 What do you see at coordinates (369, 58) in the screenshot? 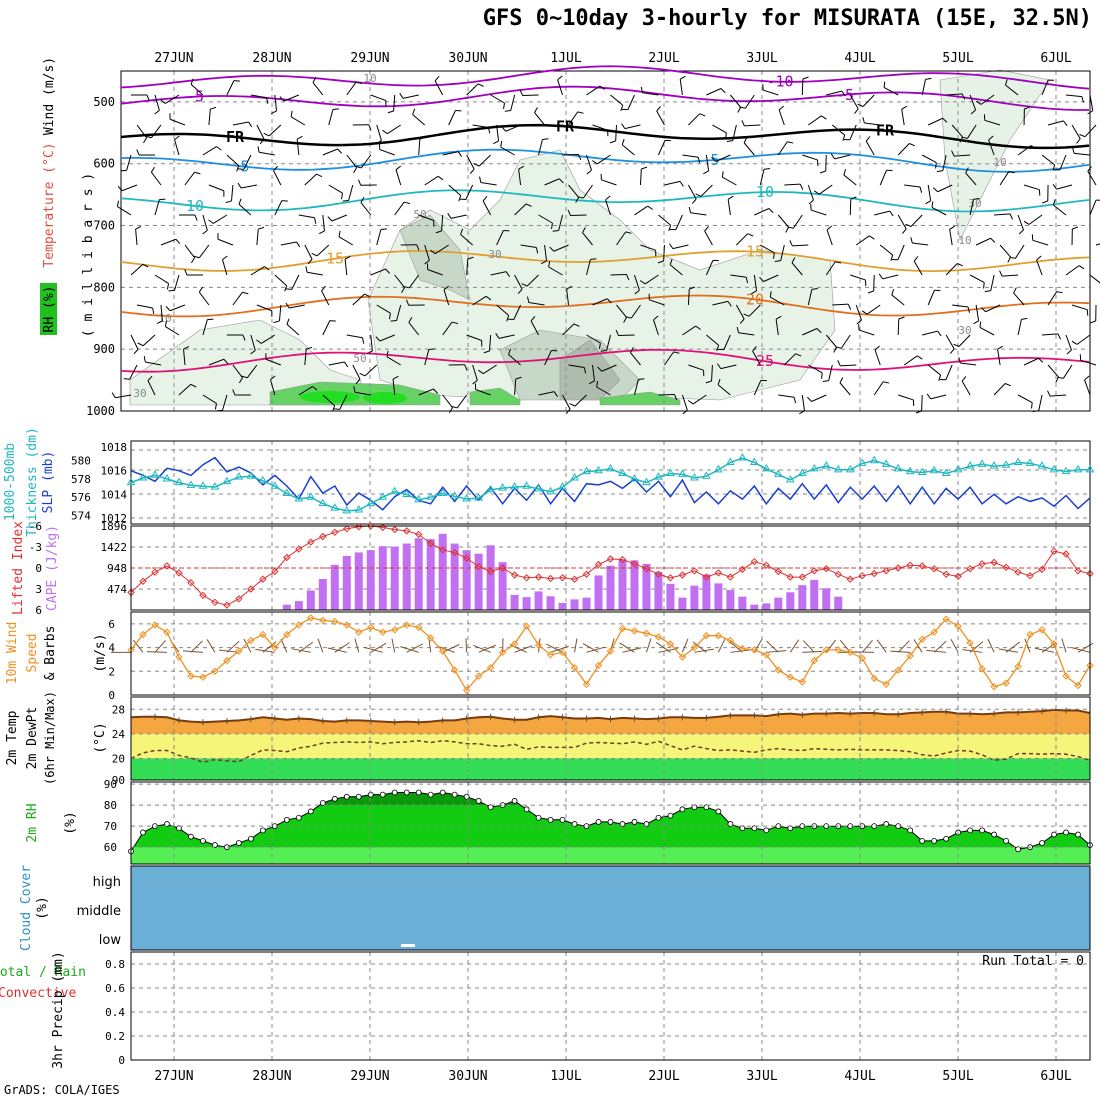
I see `top-date-label: 29JUN` at bounding box center [369, 58].